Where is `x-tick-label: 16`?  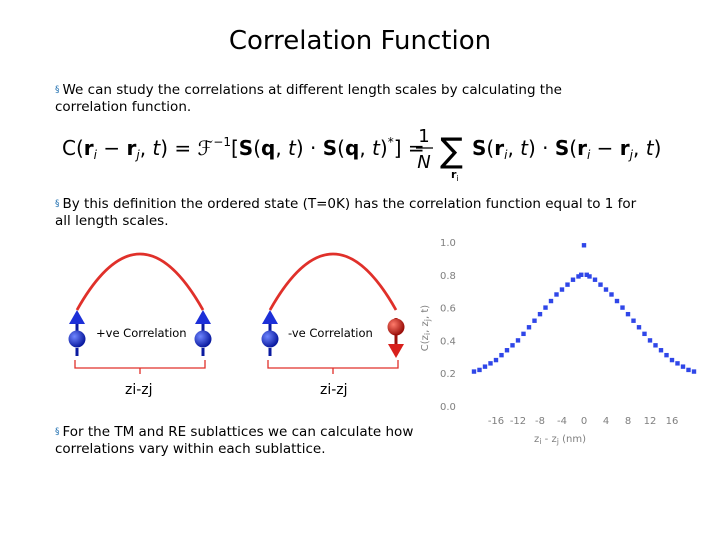
x-tick-label: 16 is located at coordinates (672, 421).